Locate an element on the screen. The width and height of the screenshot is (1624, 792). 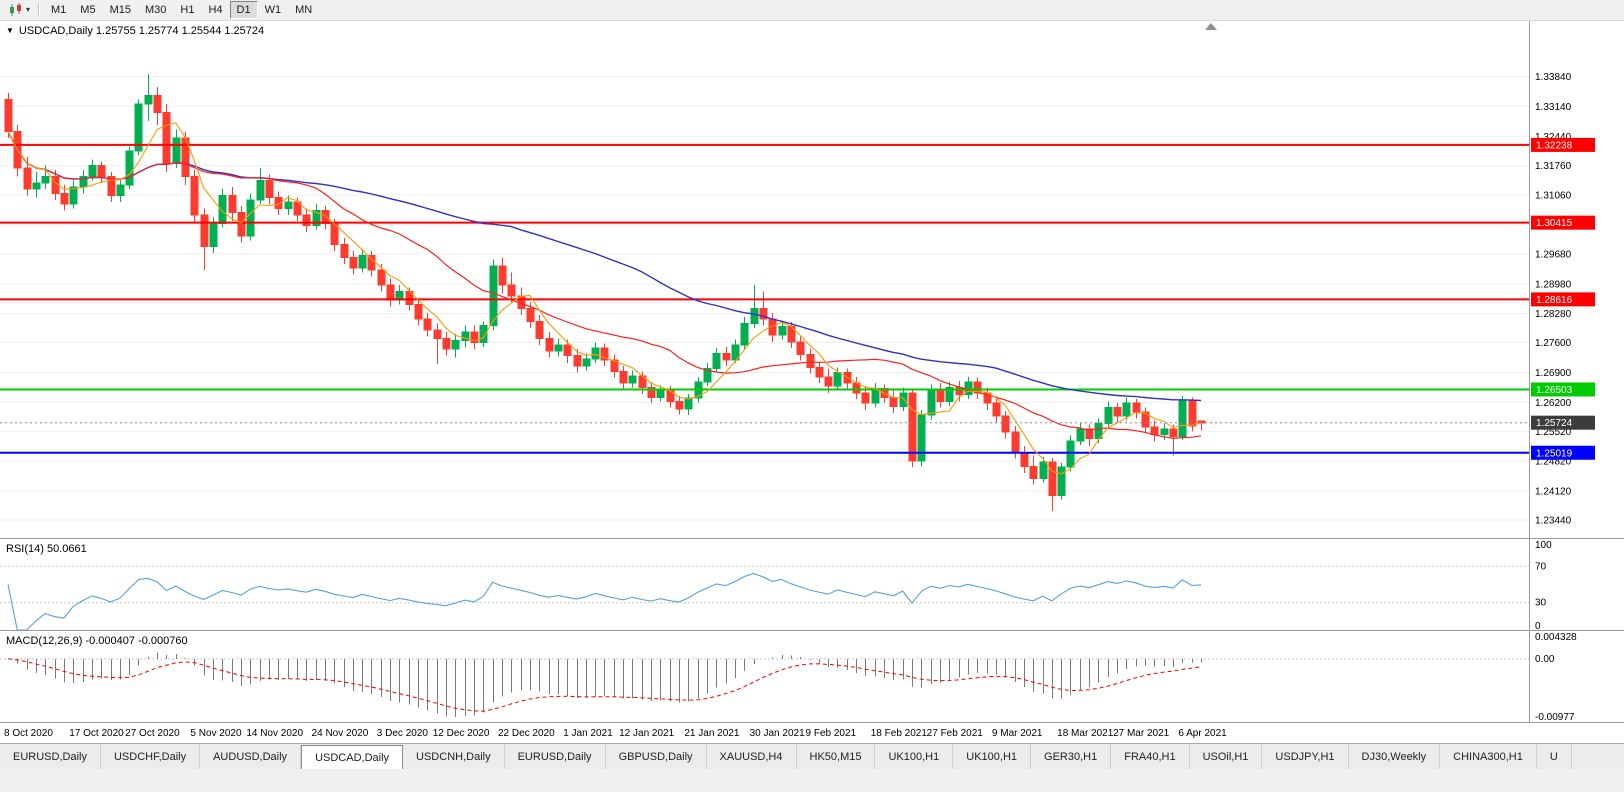
date-axis-label: 24 Nov 2020 is located at coordinates (340, 733).